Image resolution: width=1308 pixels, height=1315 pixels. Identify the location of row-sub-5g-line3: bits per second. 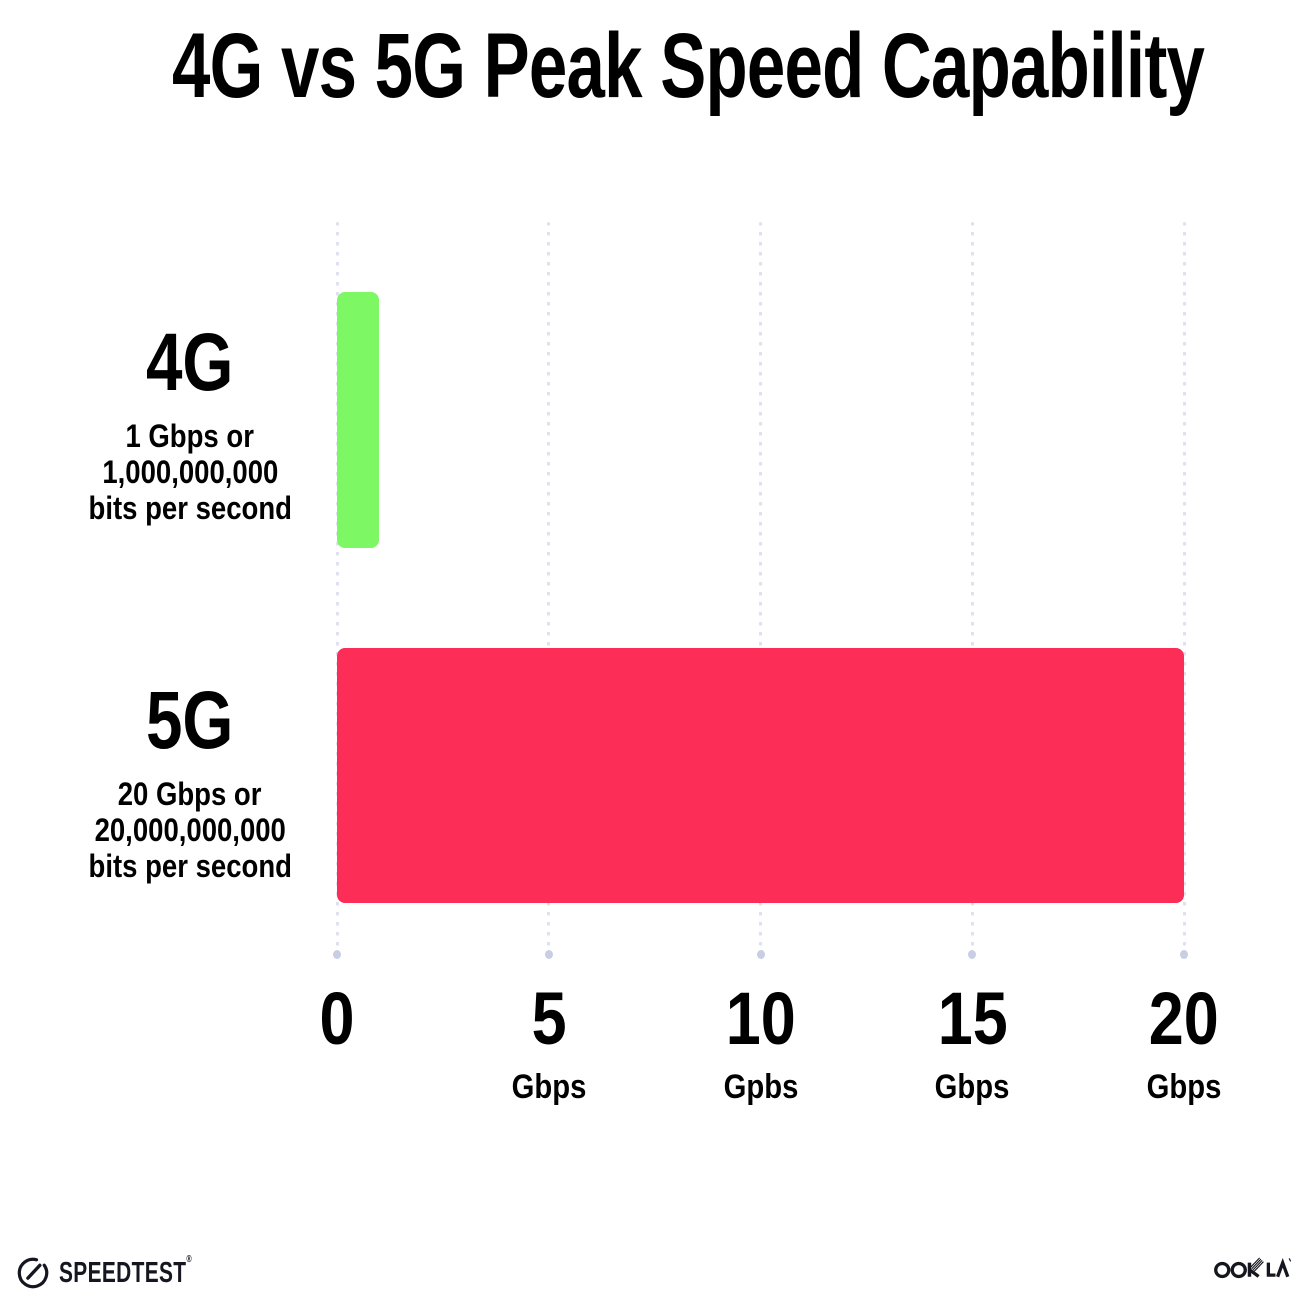
(190, 866).